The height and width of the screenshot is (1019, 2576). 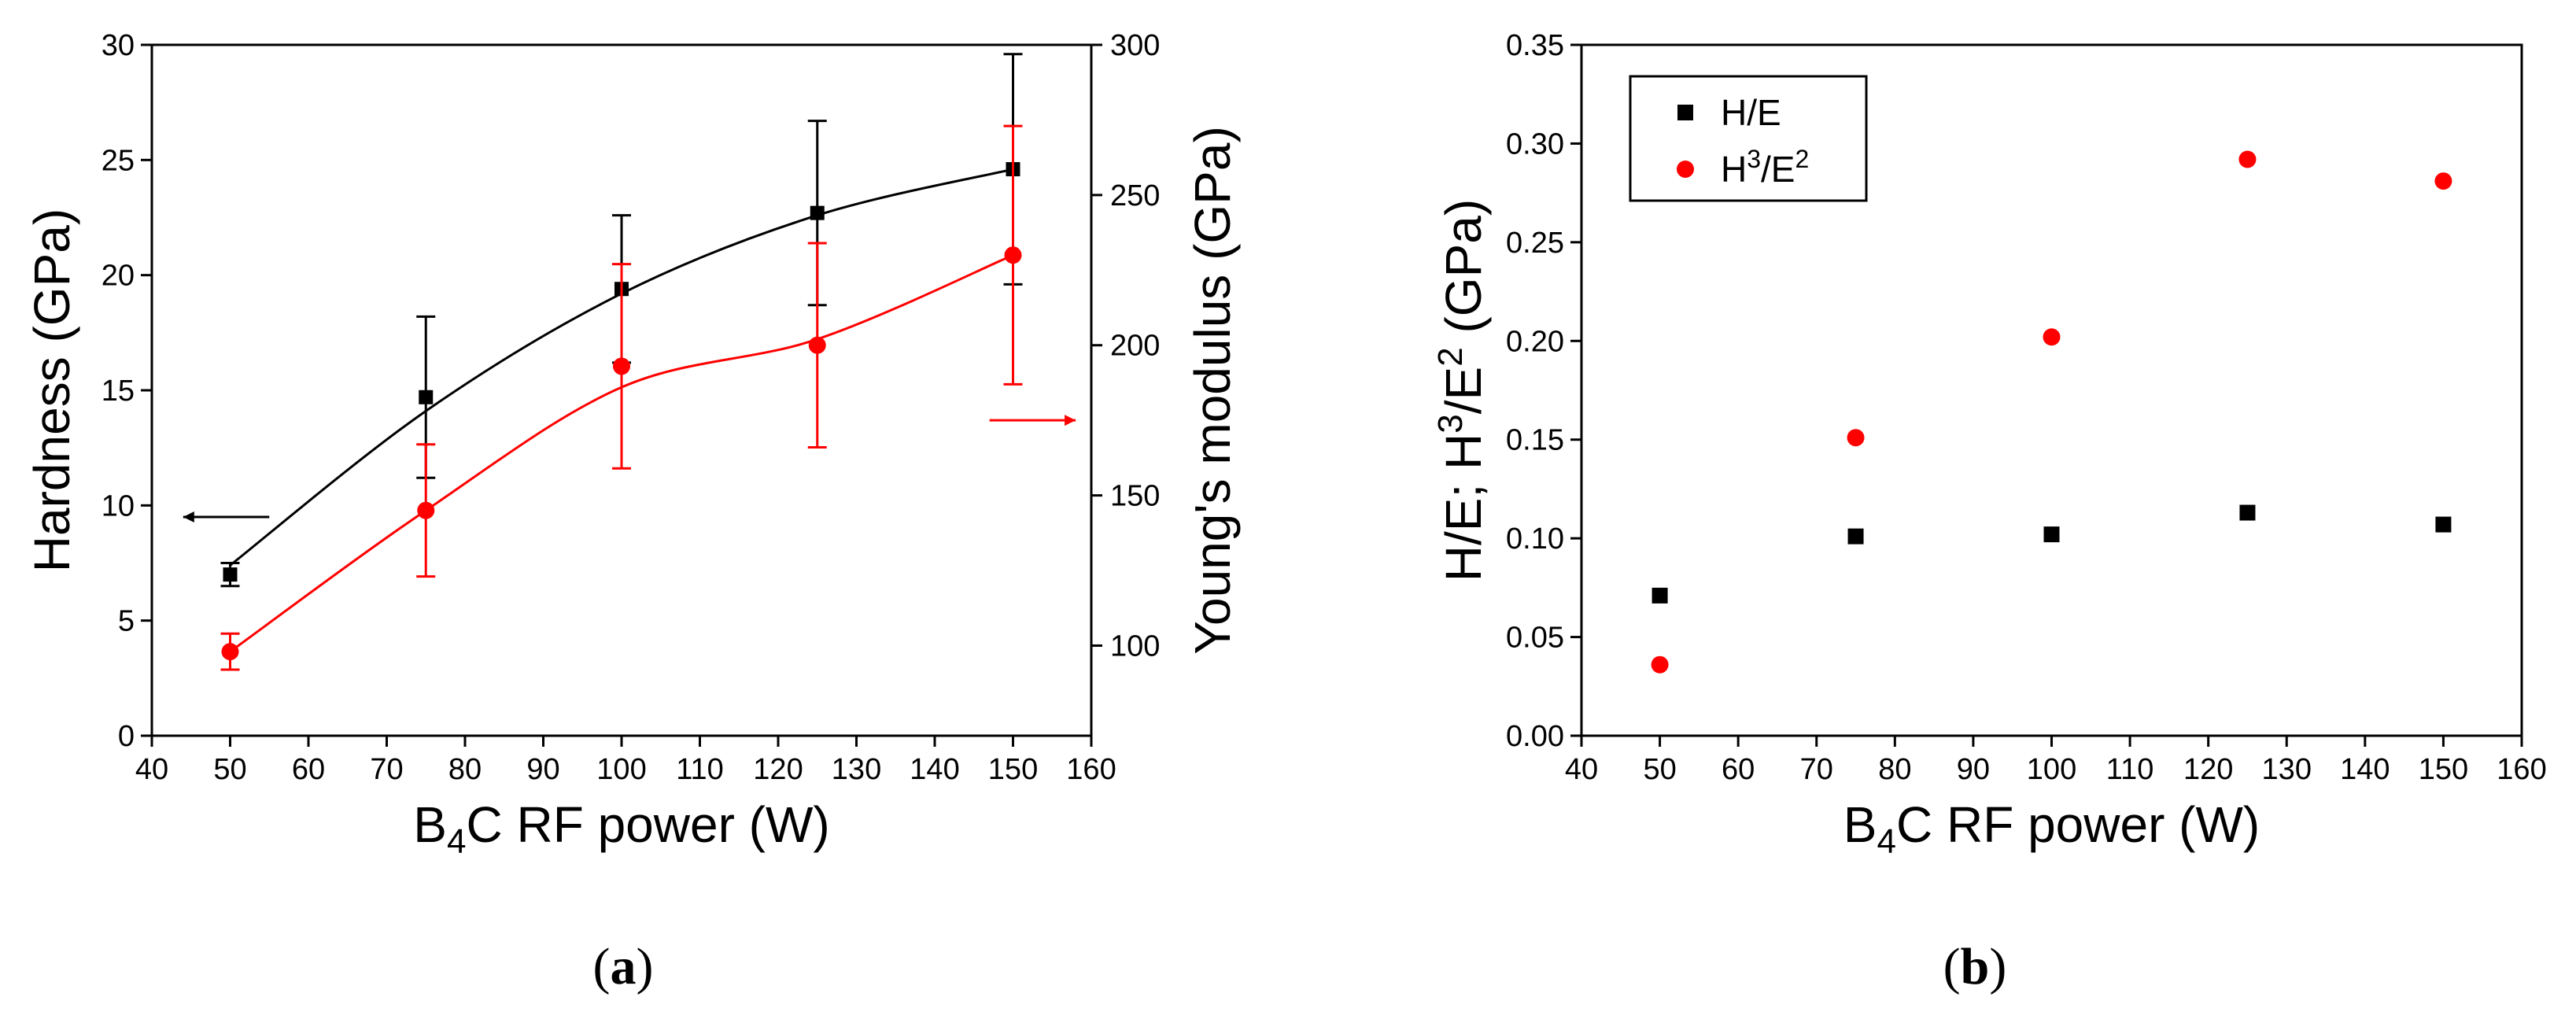 What do you see at coordinates (118, 276) in the screenshot?
I see `y-left-tick-label: 20` at bounding box center [118, 276].